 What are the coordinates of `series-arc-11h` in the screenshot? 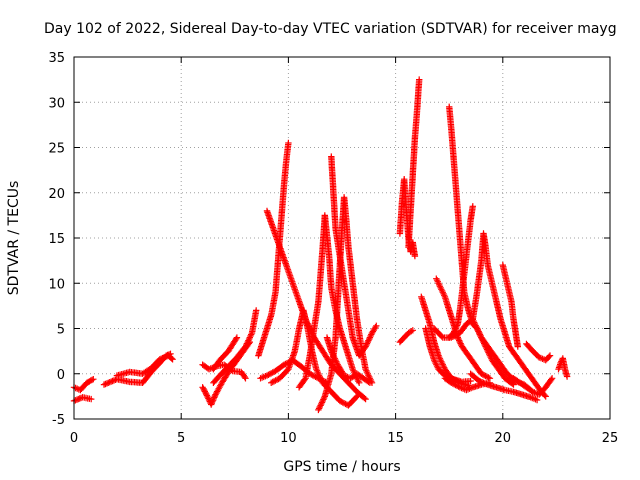 It's located at (329, 301).